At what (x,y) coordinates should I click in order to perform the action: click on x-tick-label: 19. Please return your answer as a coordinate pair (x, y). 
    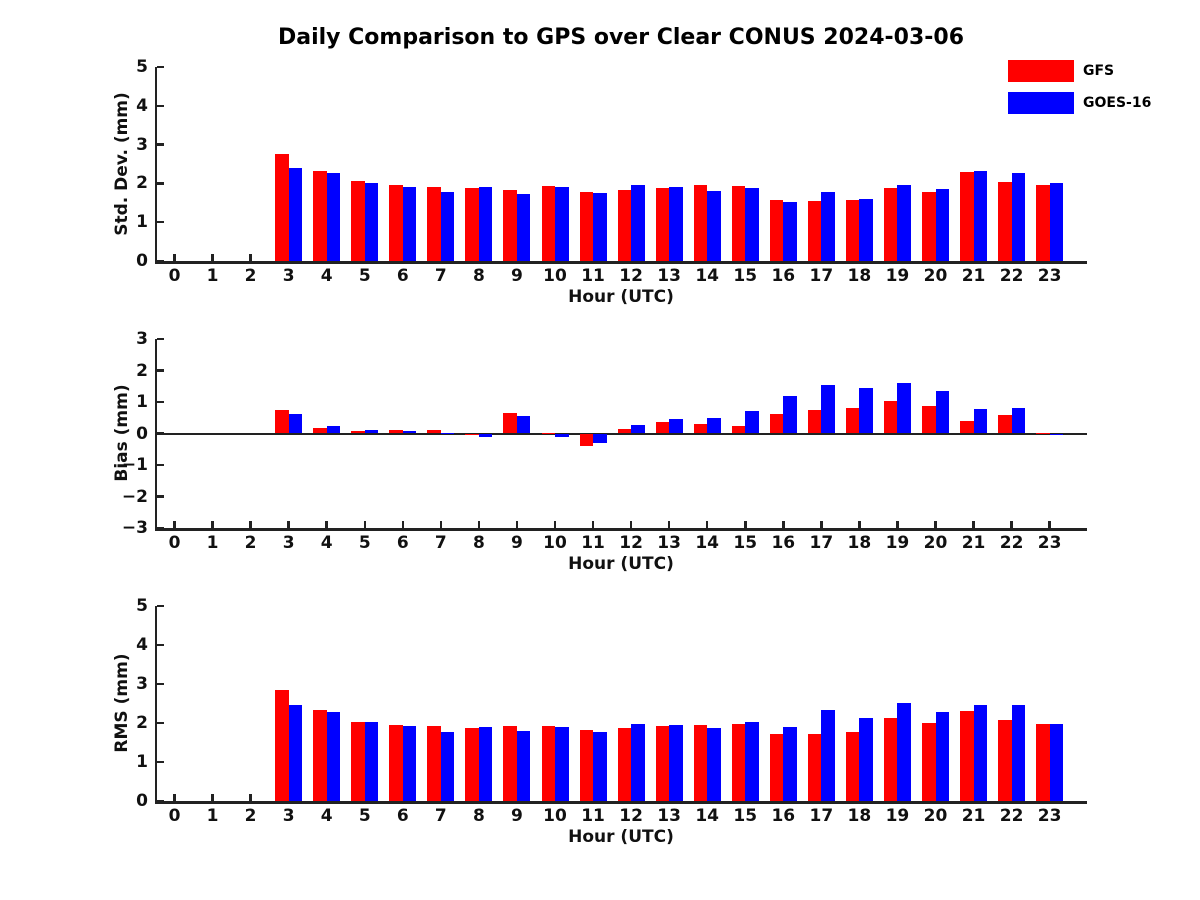
    Looking at the image, I should click on (897, 276).